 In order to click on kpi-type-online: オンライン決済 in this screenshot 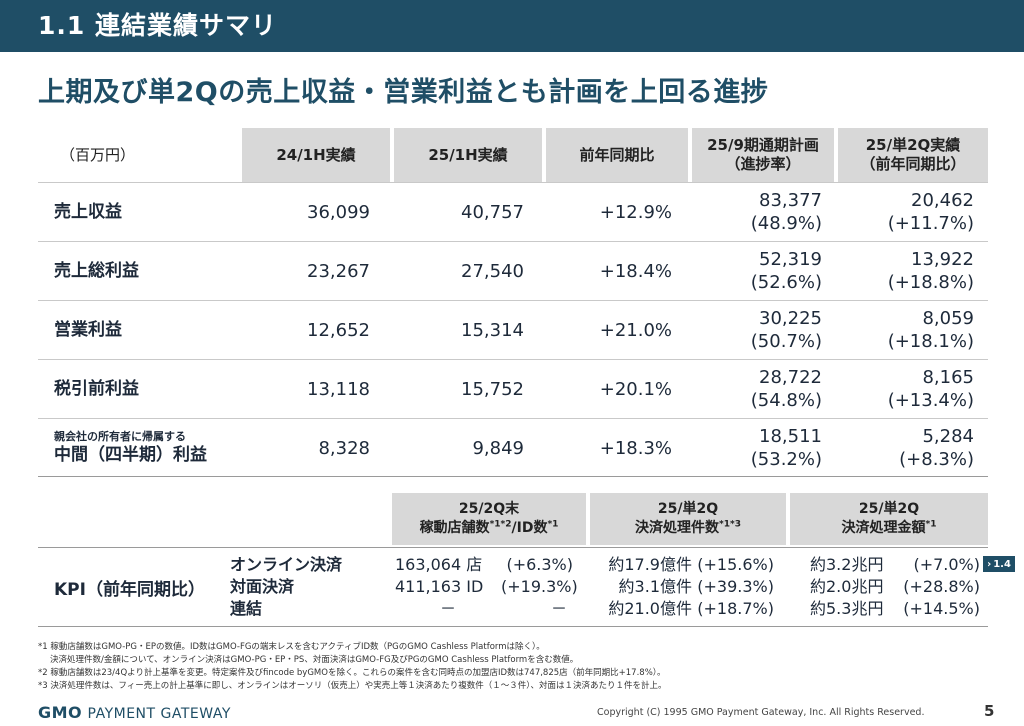, I will do `click(286, 564)`.